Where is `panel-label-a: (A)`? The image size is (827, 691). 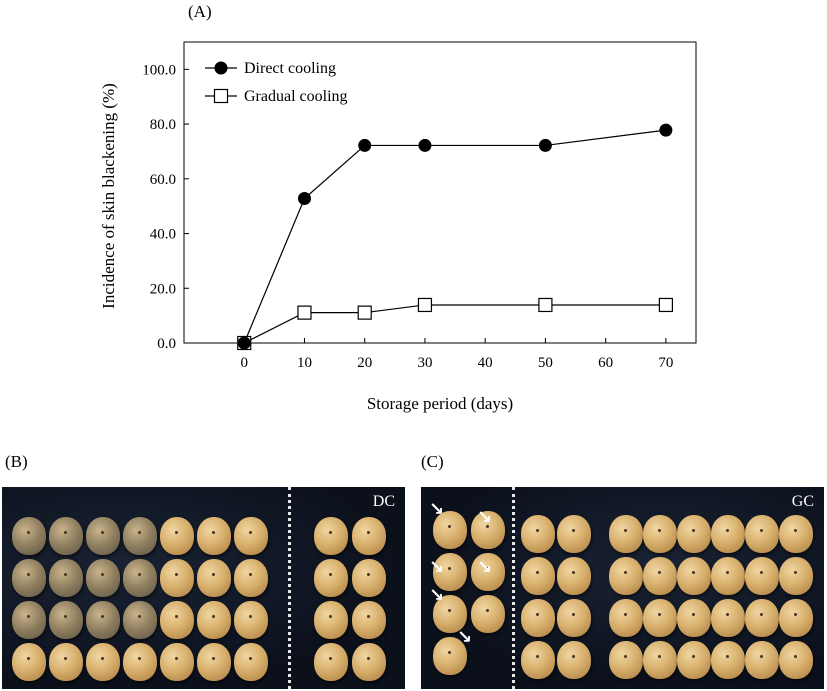 panel-label-a: (A) is located at coordinates (200, 11).